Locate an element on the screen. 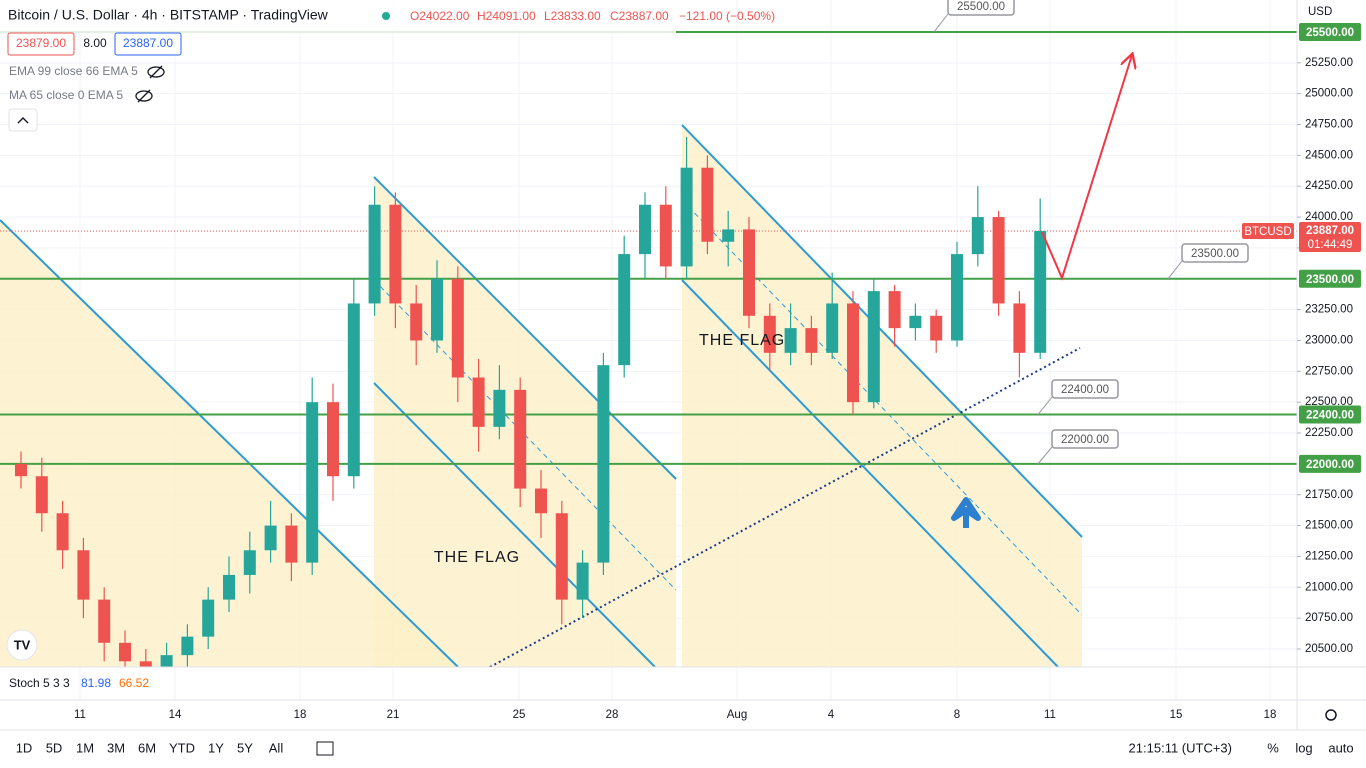 This screenshot has width=1366, height=768. ask-box is located at coordinates (148, 44).